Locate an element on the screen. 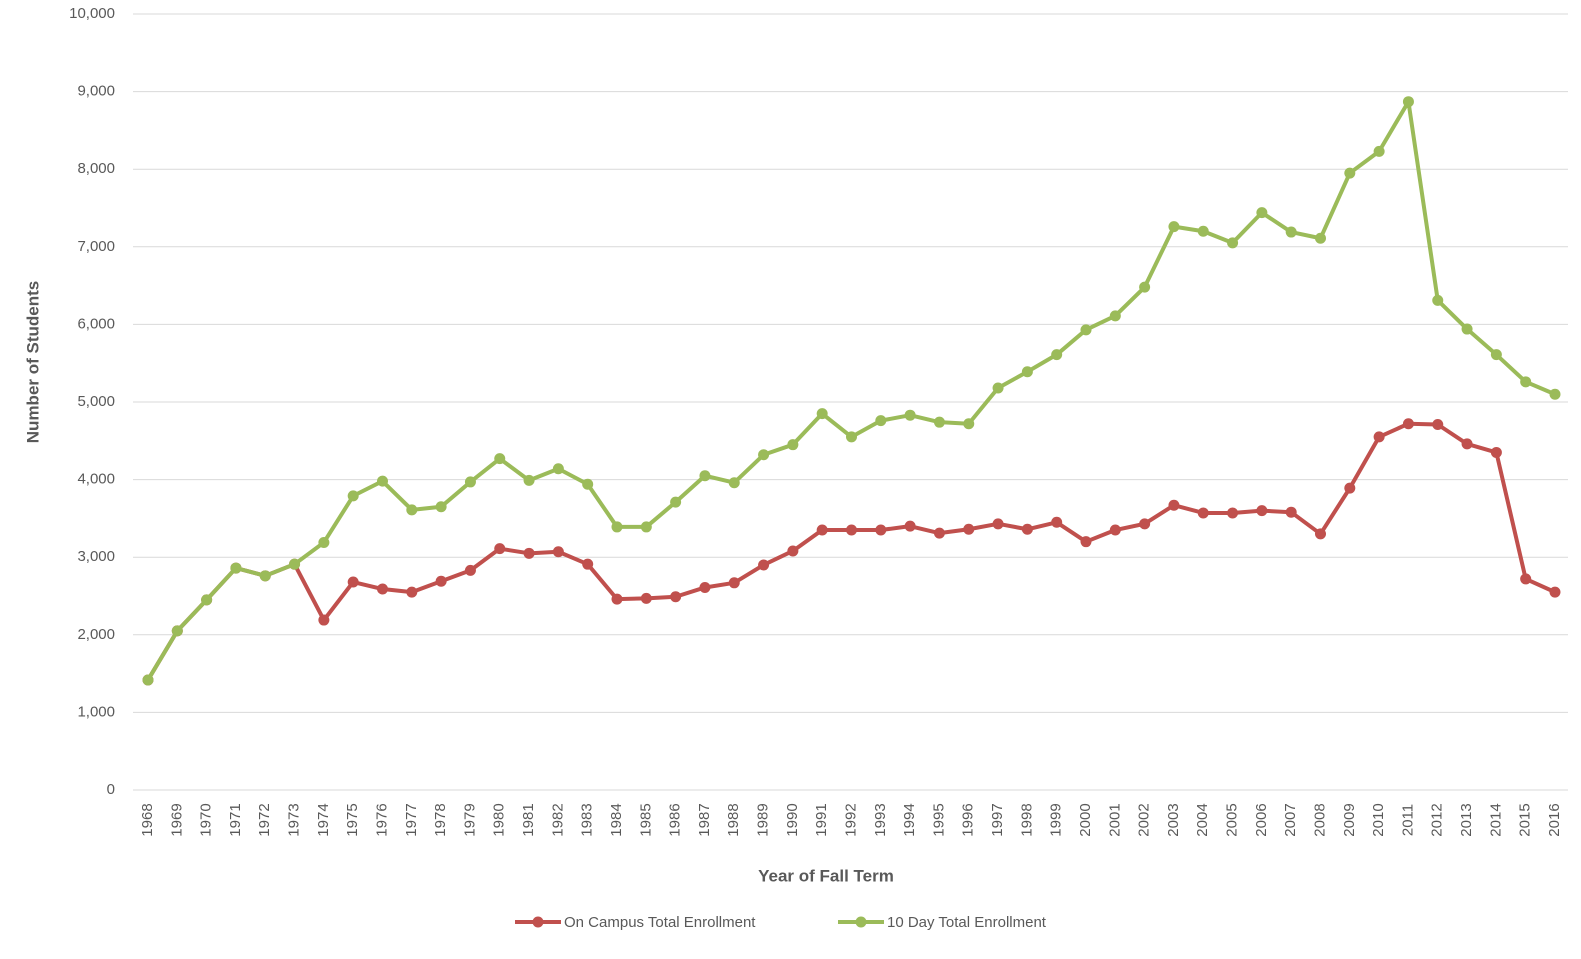 This screenshot has height=959, width=1581. x-tick-label: 1977 is located at coordinates (411, 819).